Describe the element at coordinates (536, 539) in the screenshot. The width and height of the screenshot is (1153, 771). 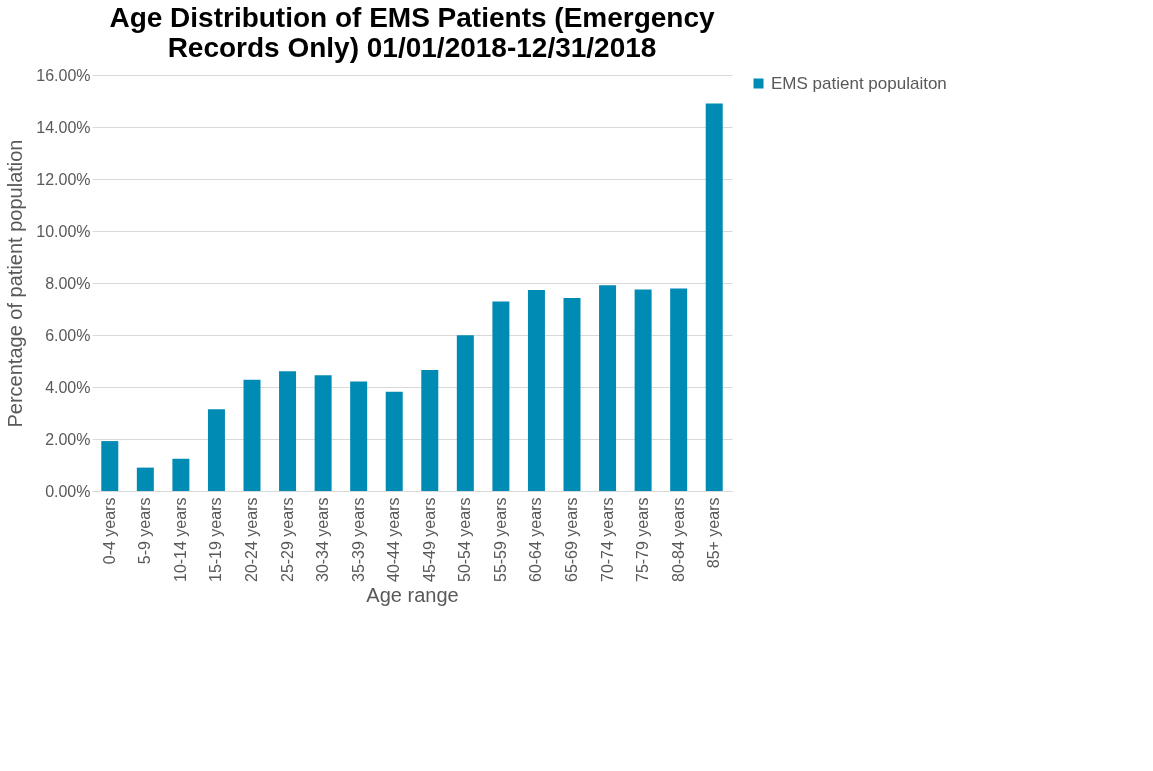
I see `x-tick-label: 60-64 years` at that location.